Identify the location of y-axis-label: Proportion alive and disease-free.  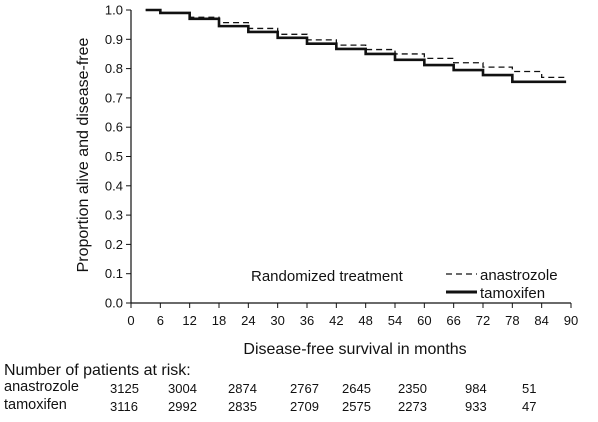
(83, 155).